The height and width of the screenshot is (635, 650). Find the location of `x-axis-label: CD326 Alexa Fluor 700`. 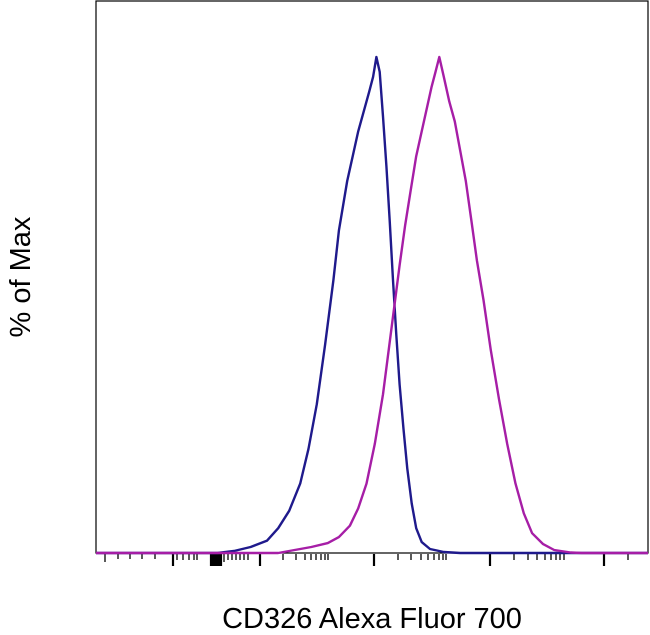

x-axis-label: CD326 Alexa Fluor 700 is located at coordinates (372, 619).